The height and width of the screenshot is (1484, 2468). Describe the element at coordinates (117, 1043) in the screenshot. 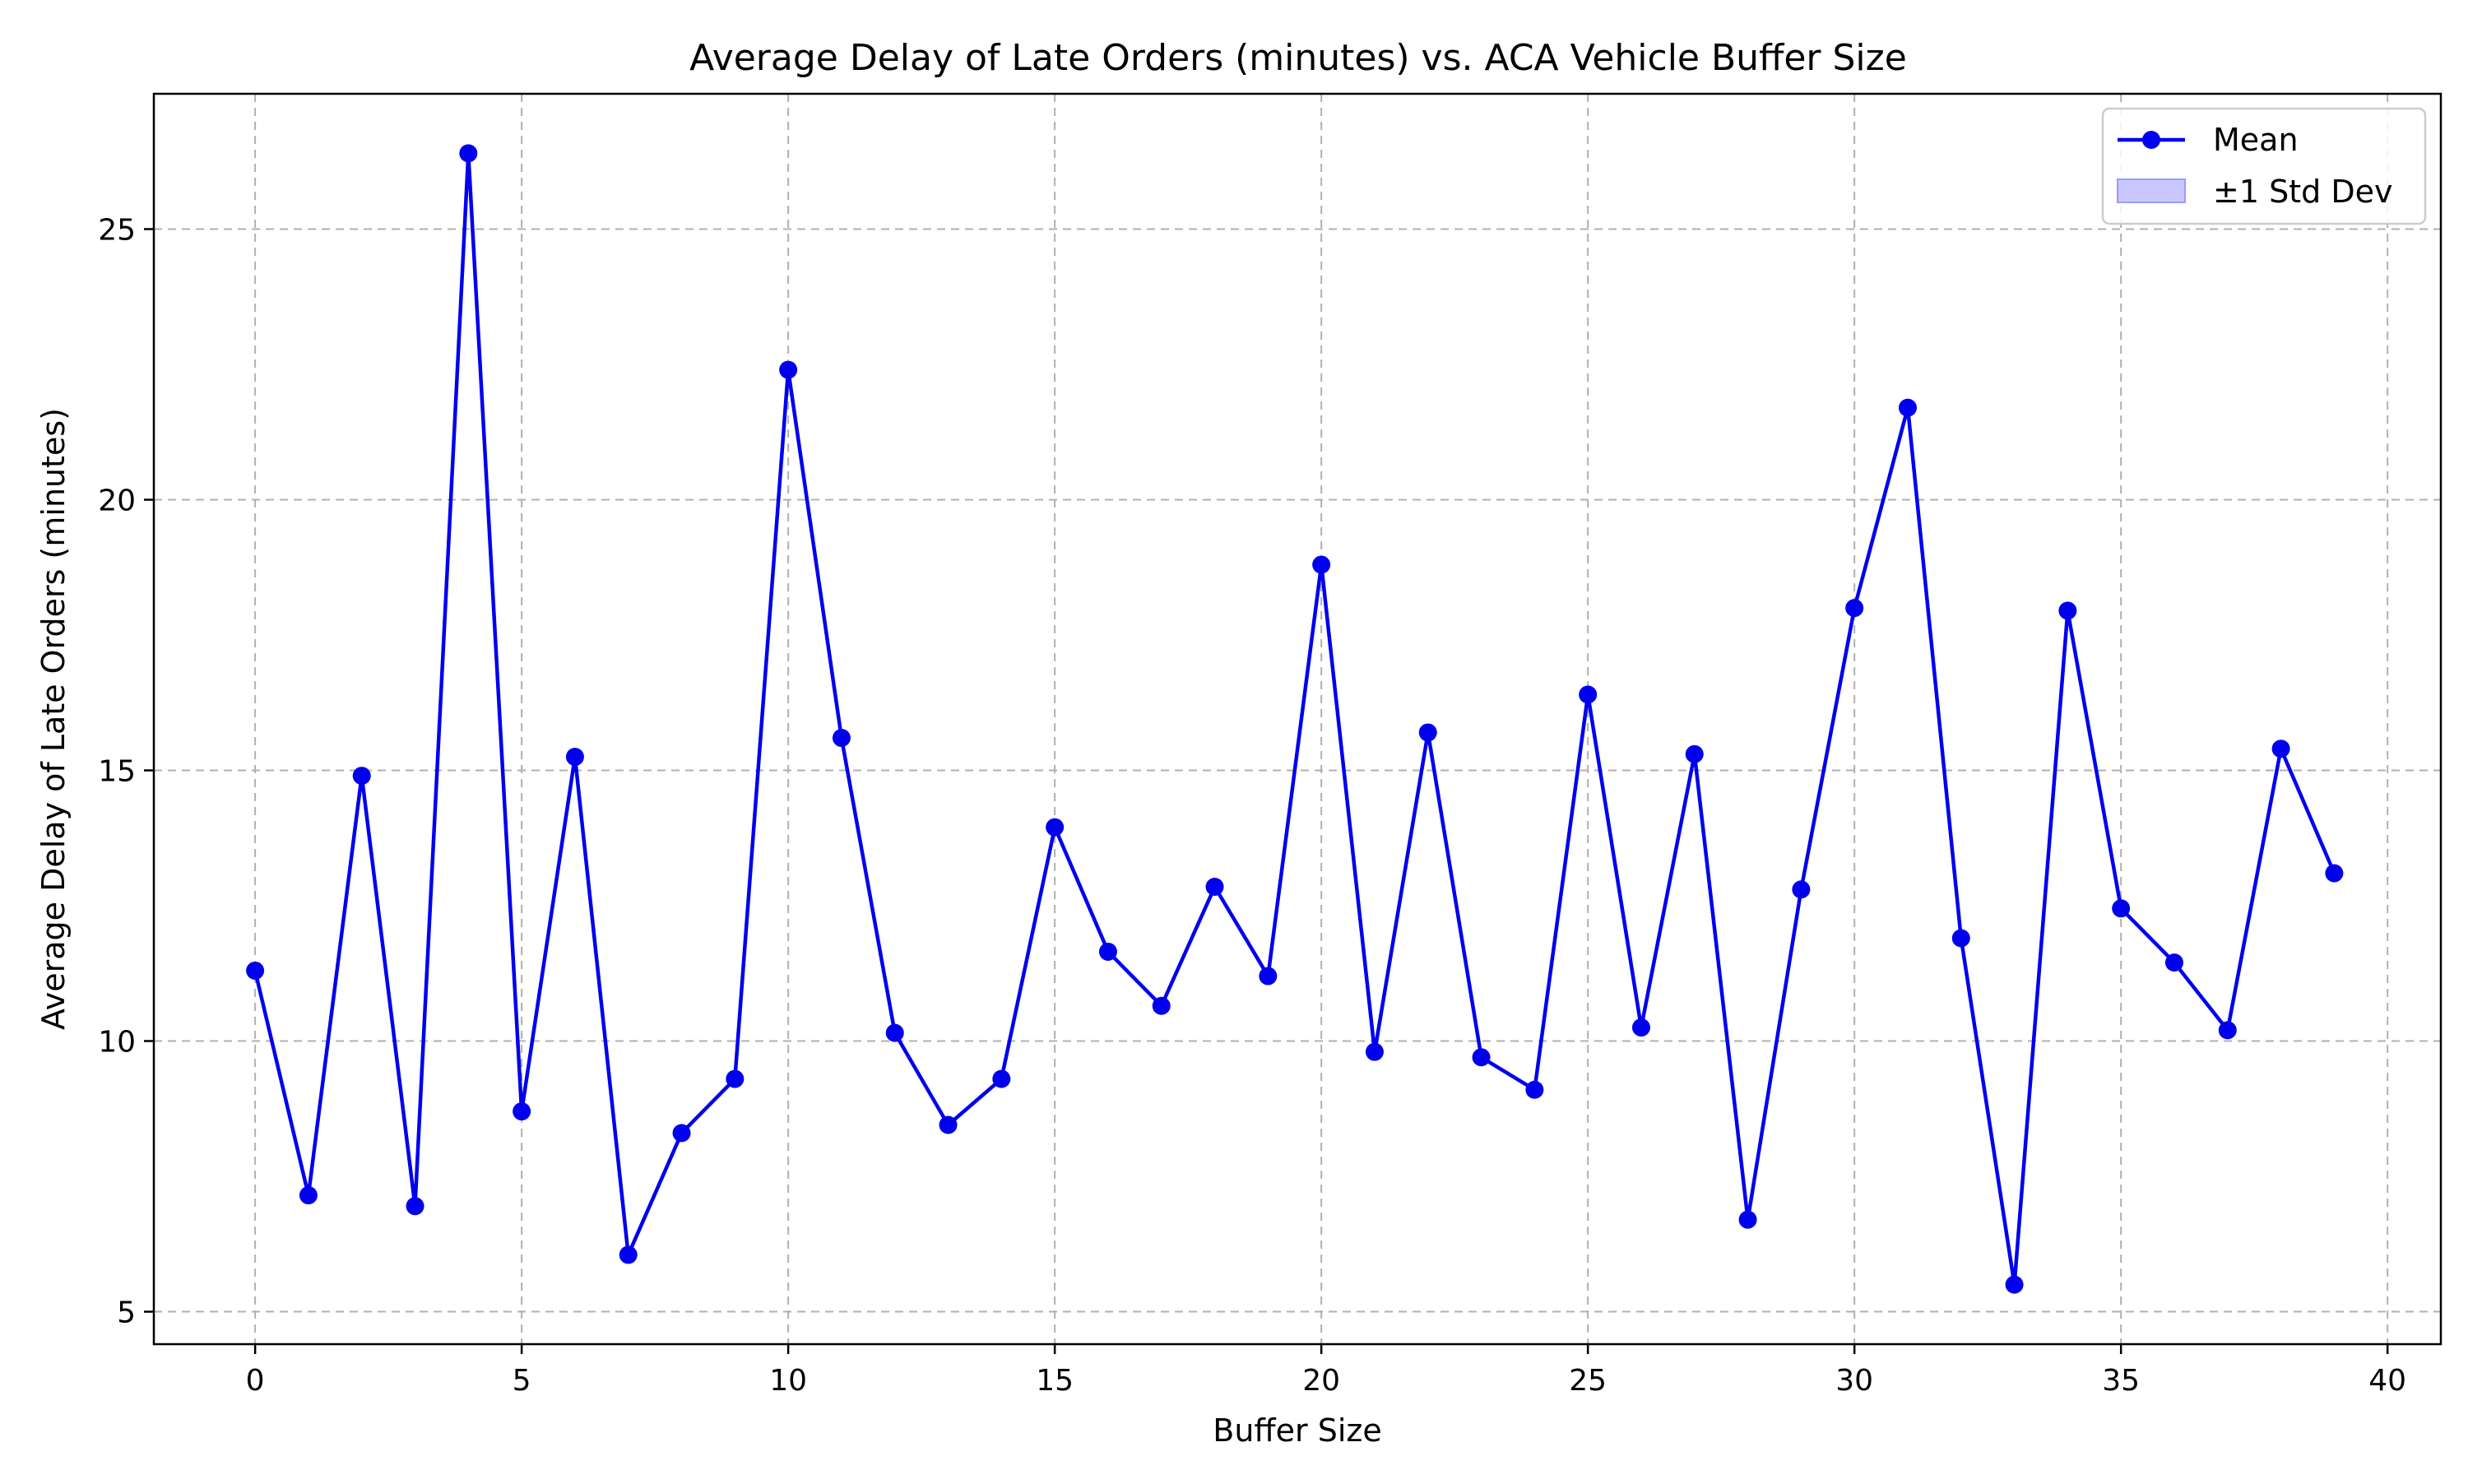

I see `y-tick-label: 10` at that location.